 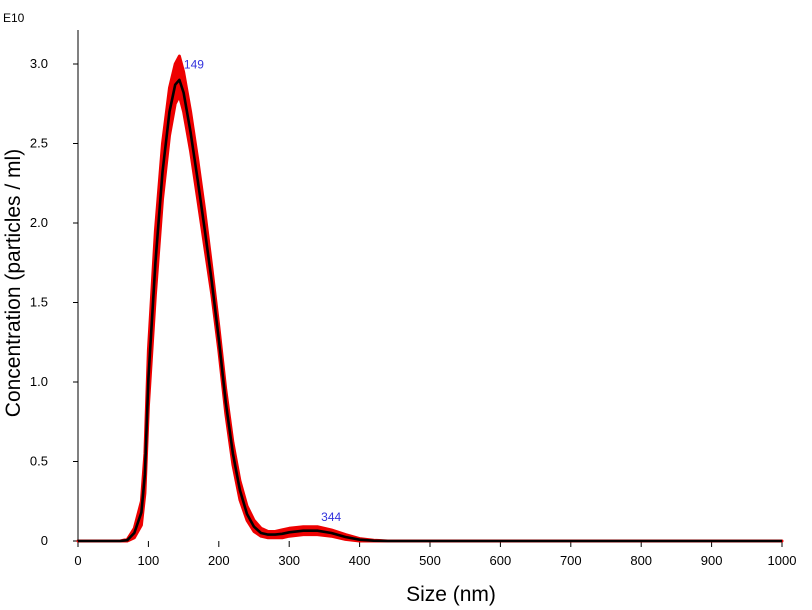 I want to click on x-axis-title: Size (nm), so click(x=451, y=594).